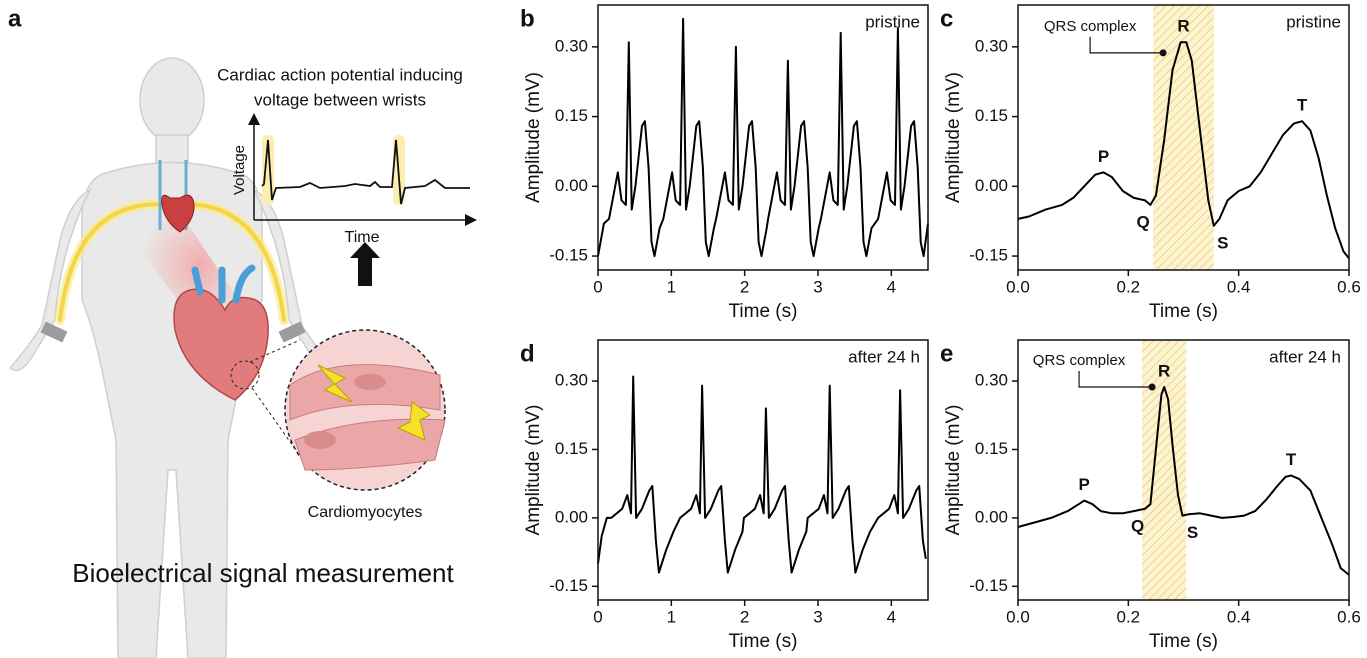 This screenshot has width=1367, height=658. Describe the element at coordinates (946, 353) in the screenshot. I see `panel-letter: e` at that location.